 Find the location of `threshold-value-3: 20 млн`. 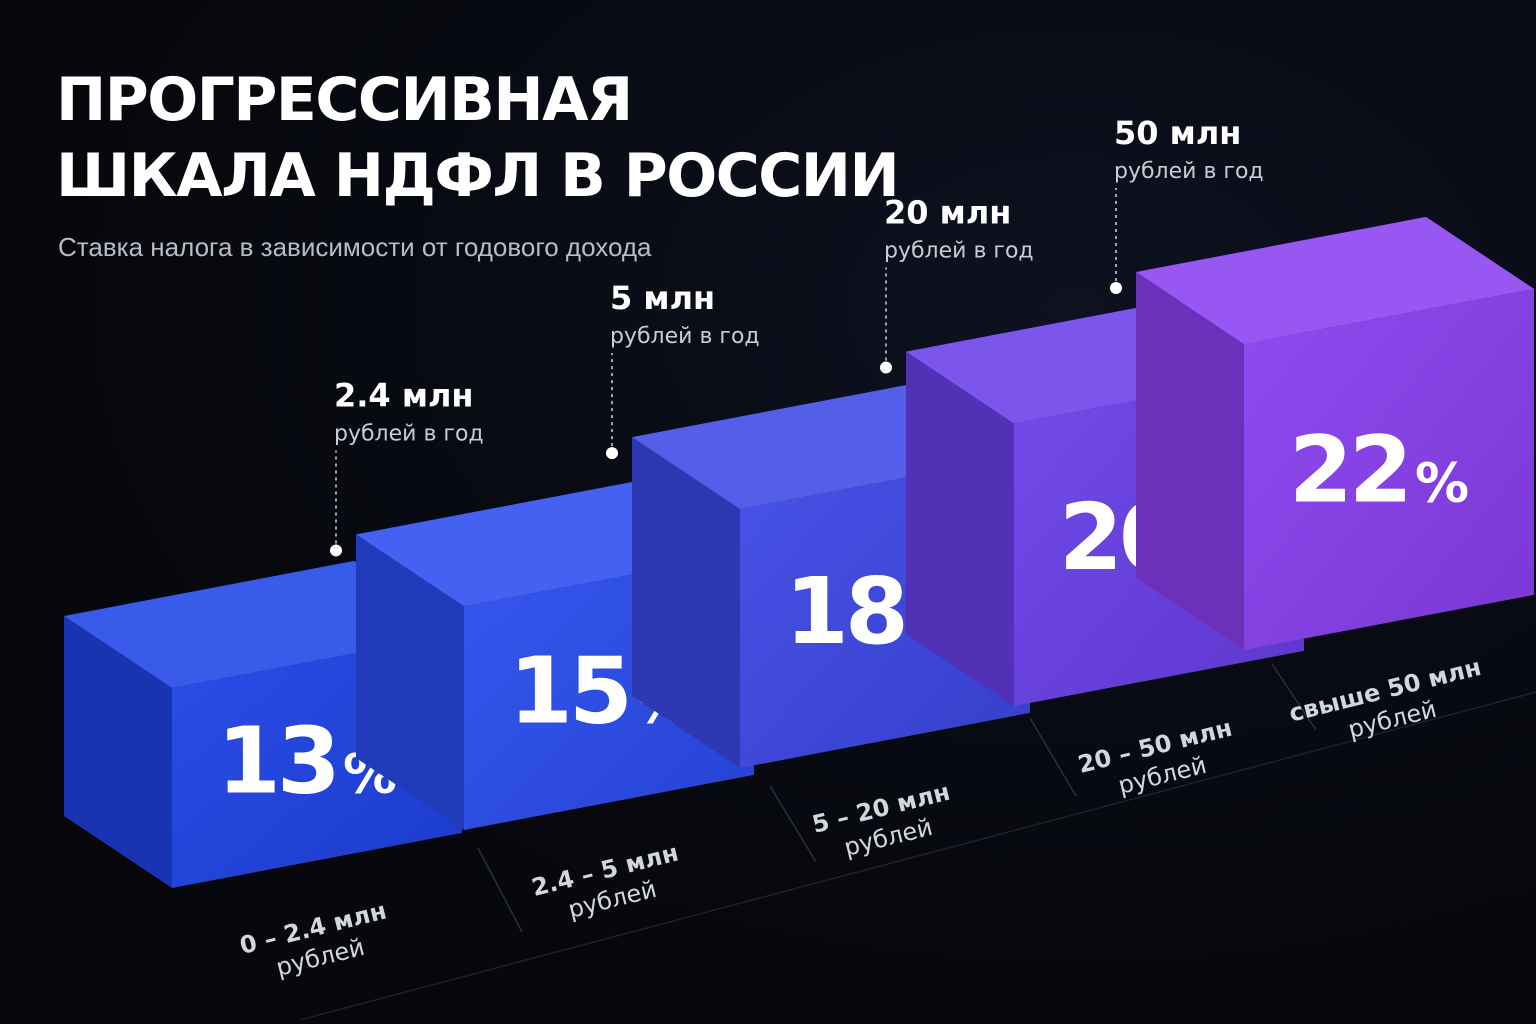

threshold-value-3: 20 млн is located at coordinates (947, 213).